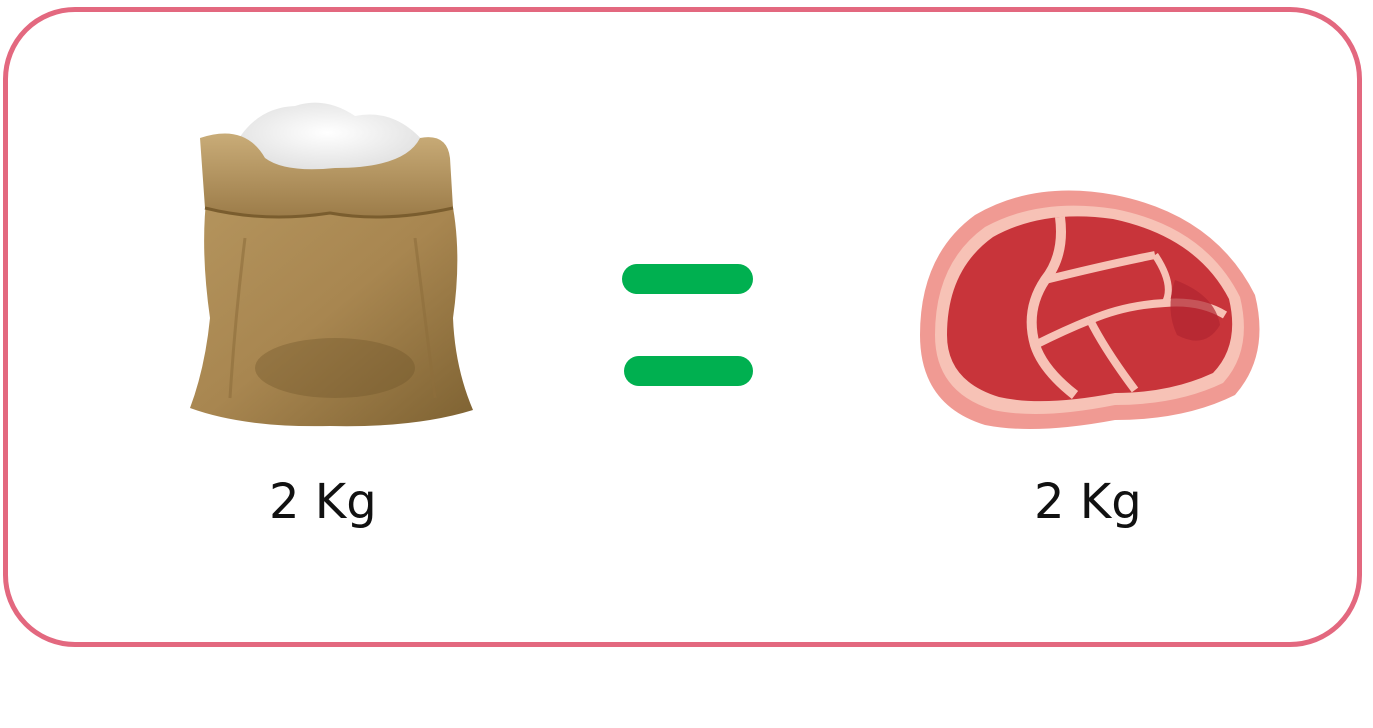  Describe the element at coordinates (687, 326) in the screenshot. I see `equals-sign-icon` at that location.